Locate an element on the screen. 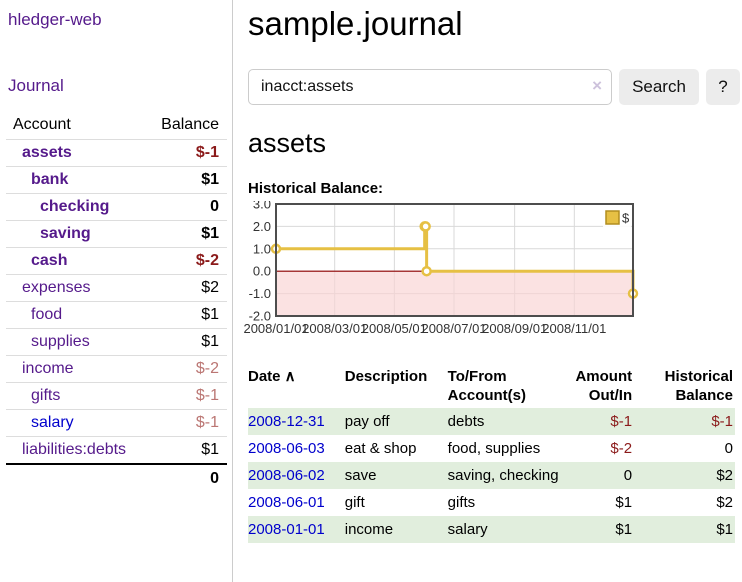  accounts-total: 0 is located at coordinates (185, 477).